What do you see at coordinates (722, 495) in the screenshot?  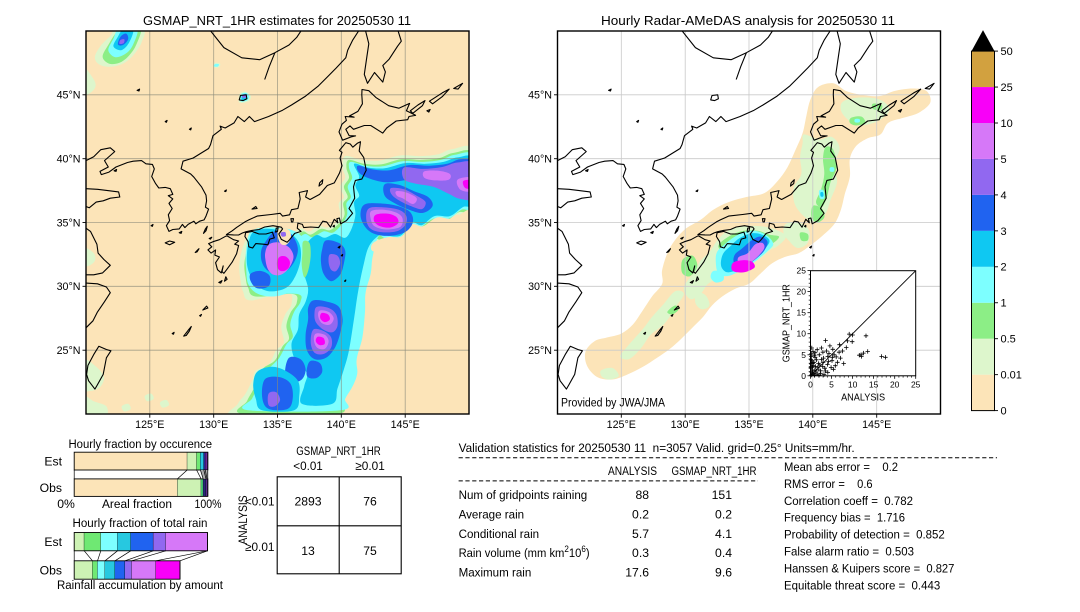 I see `svg-text: 151` at bounding box center [722, 495].